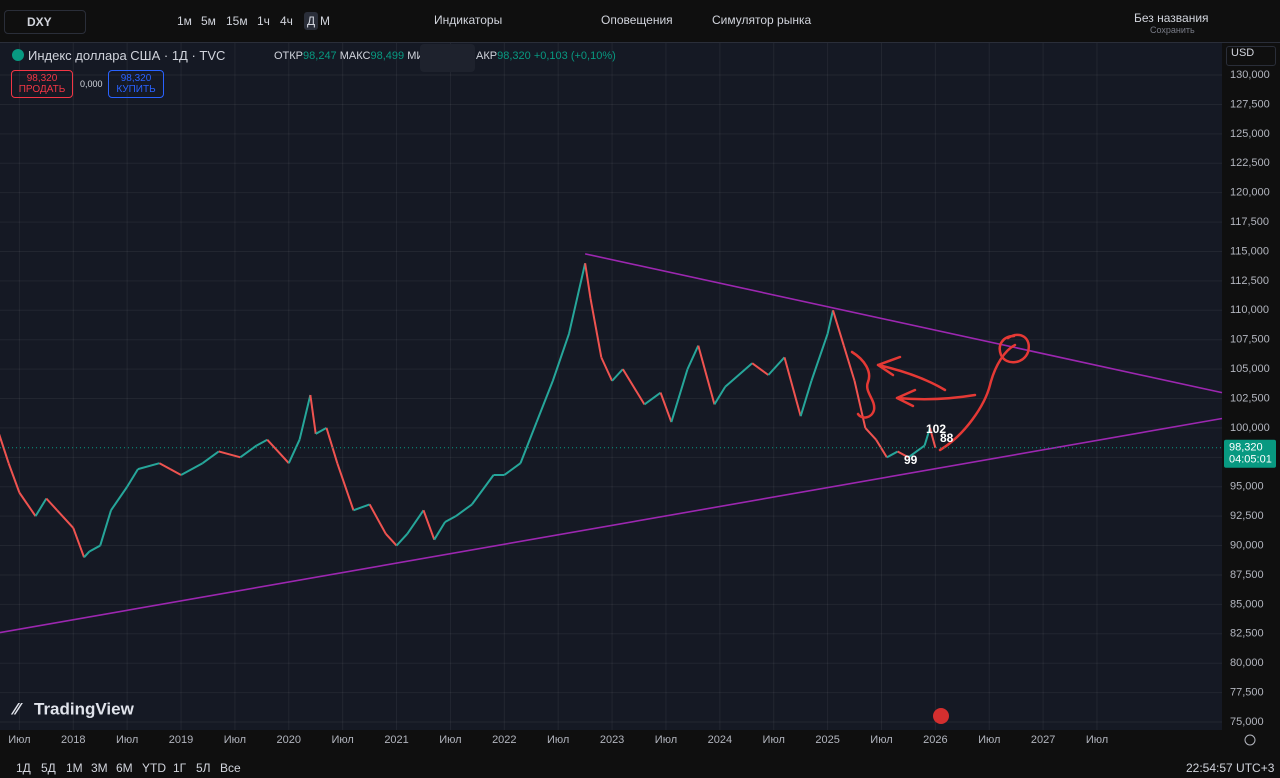 The height and width of the screenshot is (778, 1280). Describe the element at coordinates (184, 21) in the screenshot. I see `interval-button: 1м` at that location.